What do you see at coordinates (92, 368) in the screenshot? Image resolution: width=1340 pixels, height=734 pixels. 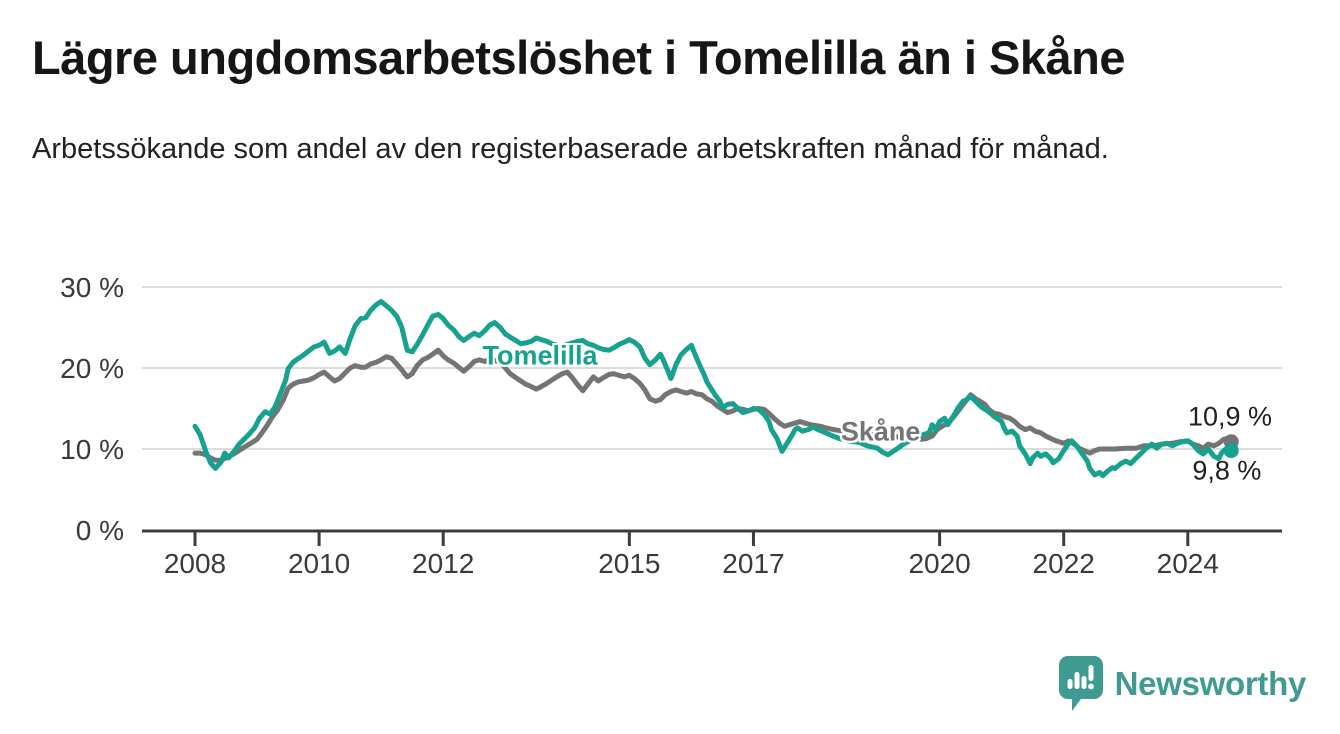 I see `y-axis-label-20: 20 %` at bounding box center [92, 368].